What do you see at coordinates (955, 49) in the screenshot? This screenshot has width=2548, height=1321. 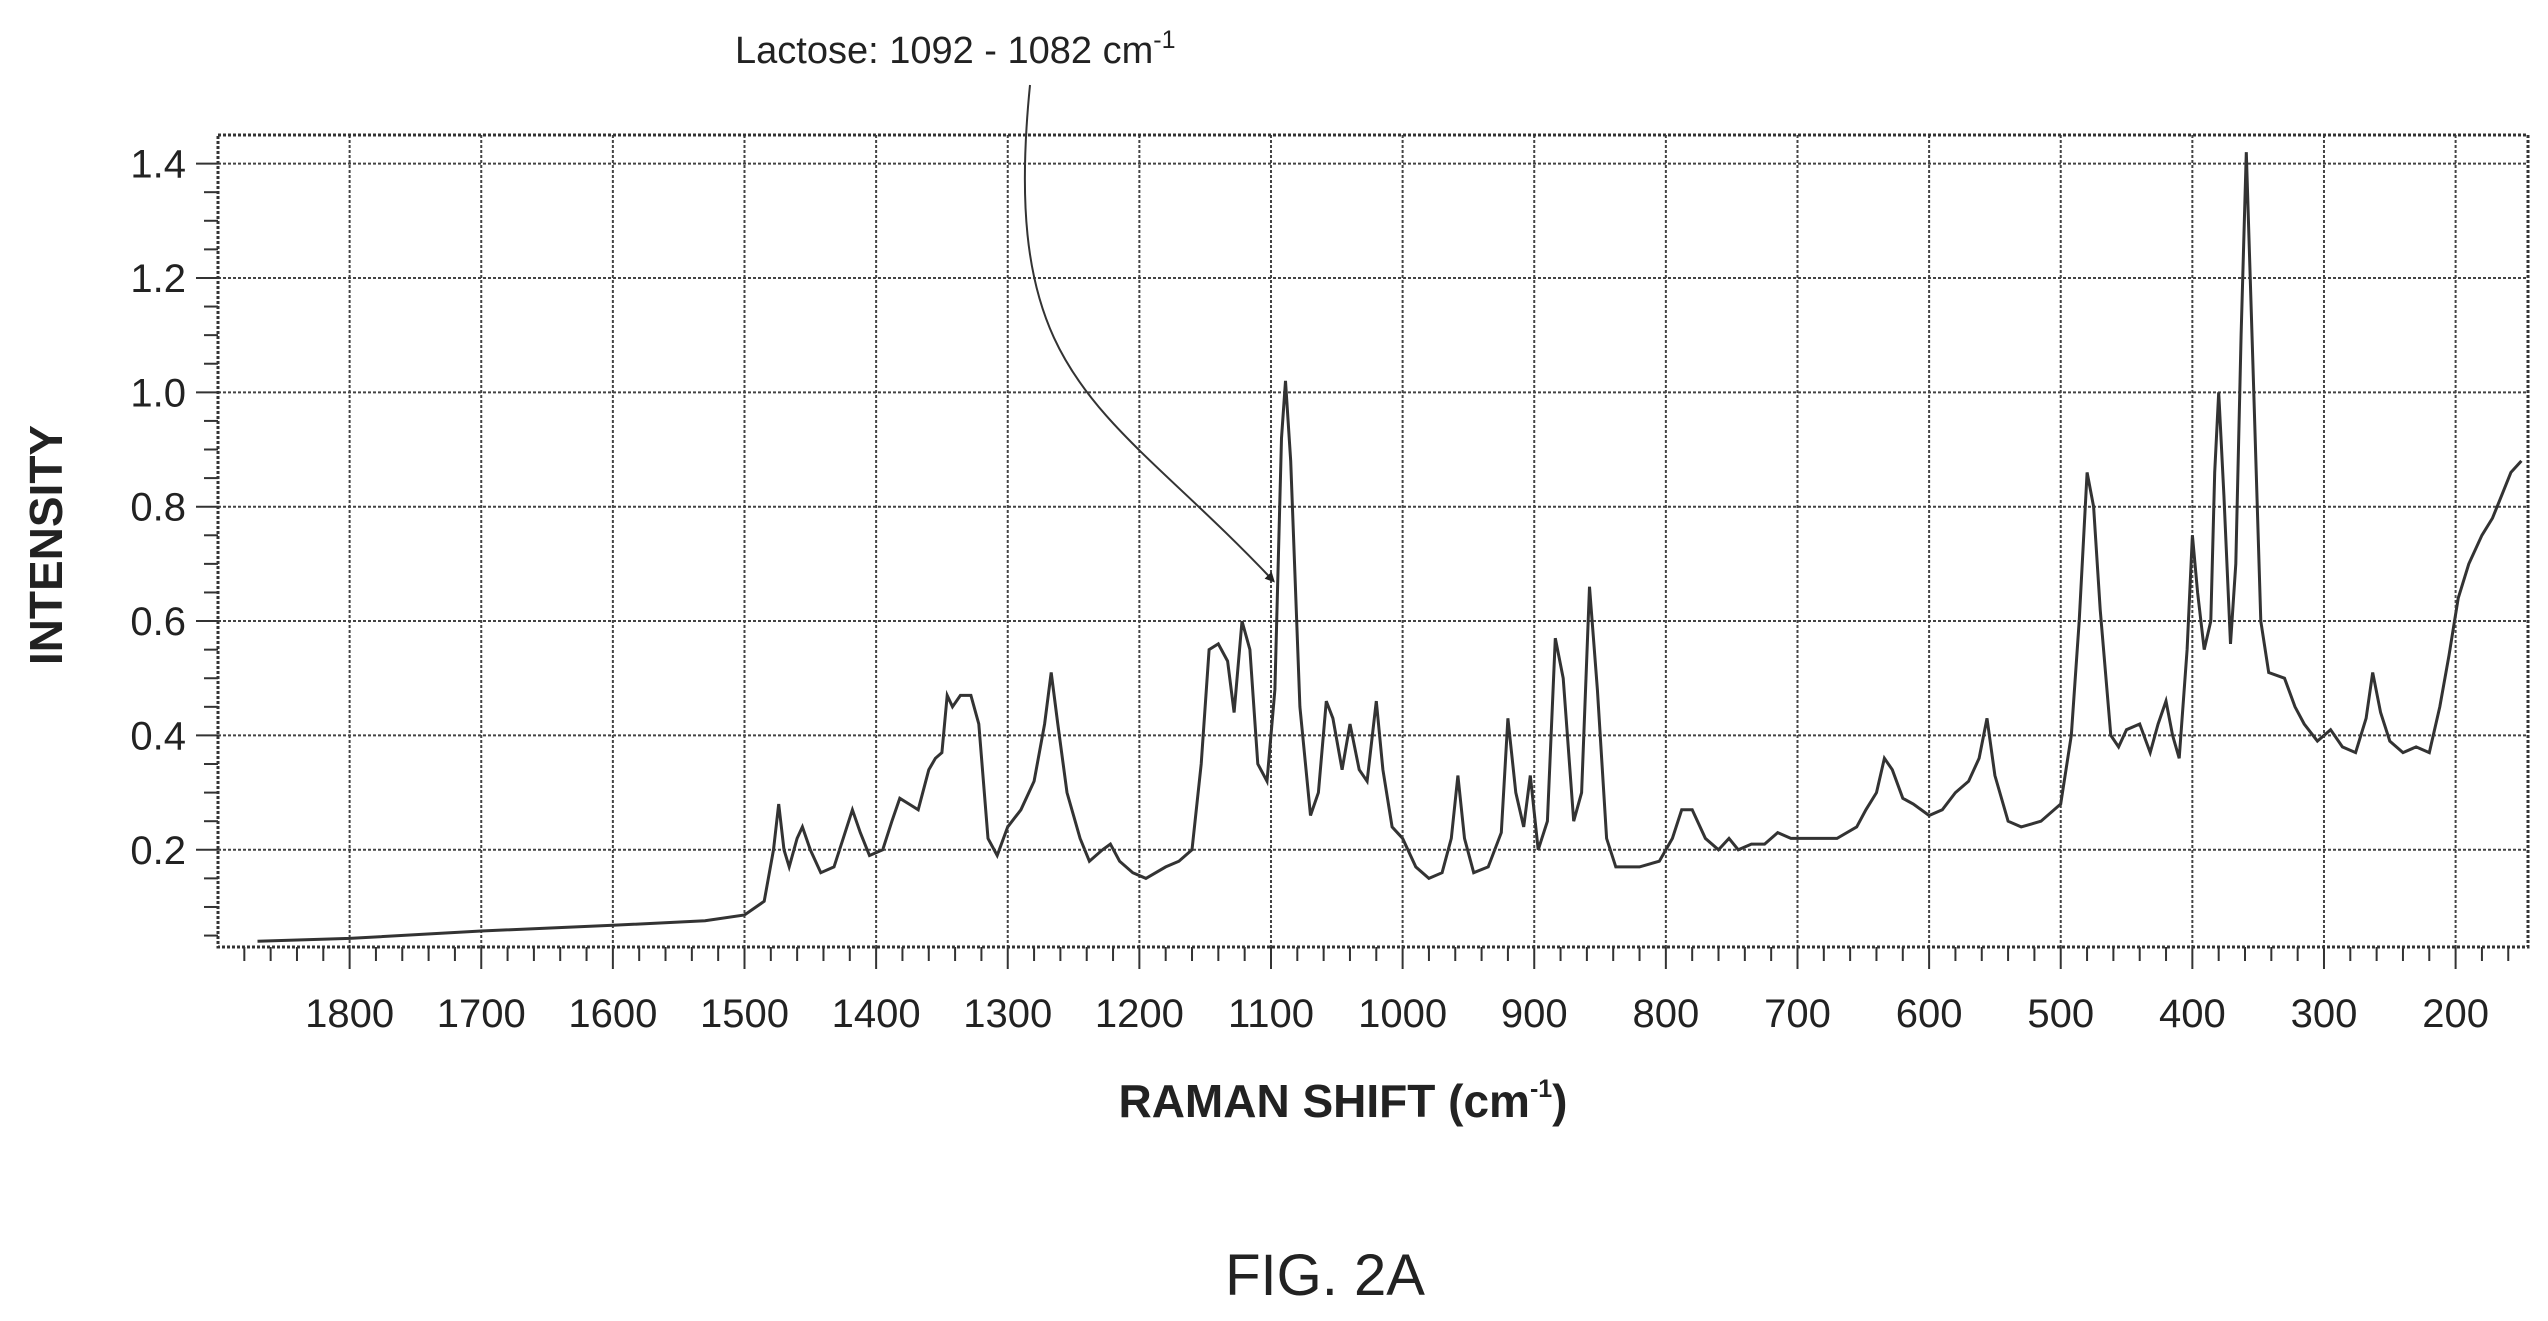 I see `annotation-label: Lactose: 1092 - 1082 cm-1` at bounding box center [955, 49].